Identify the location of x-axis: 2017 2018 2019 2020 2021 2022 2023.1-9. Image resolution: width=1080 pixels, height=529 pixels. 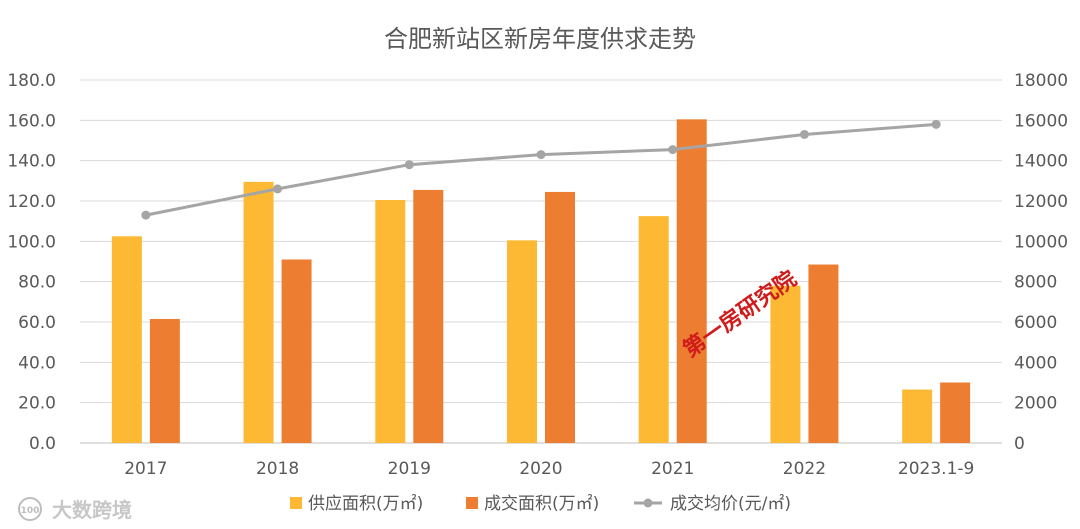
(549, 469).